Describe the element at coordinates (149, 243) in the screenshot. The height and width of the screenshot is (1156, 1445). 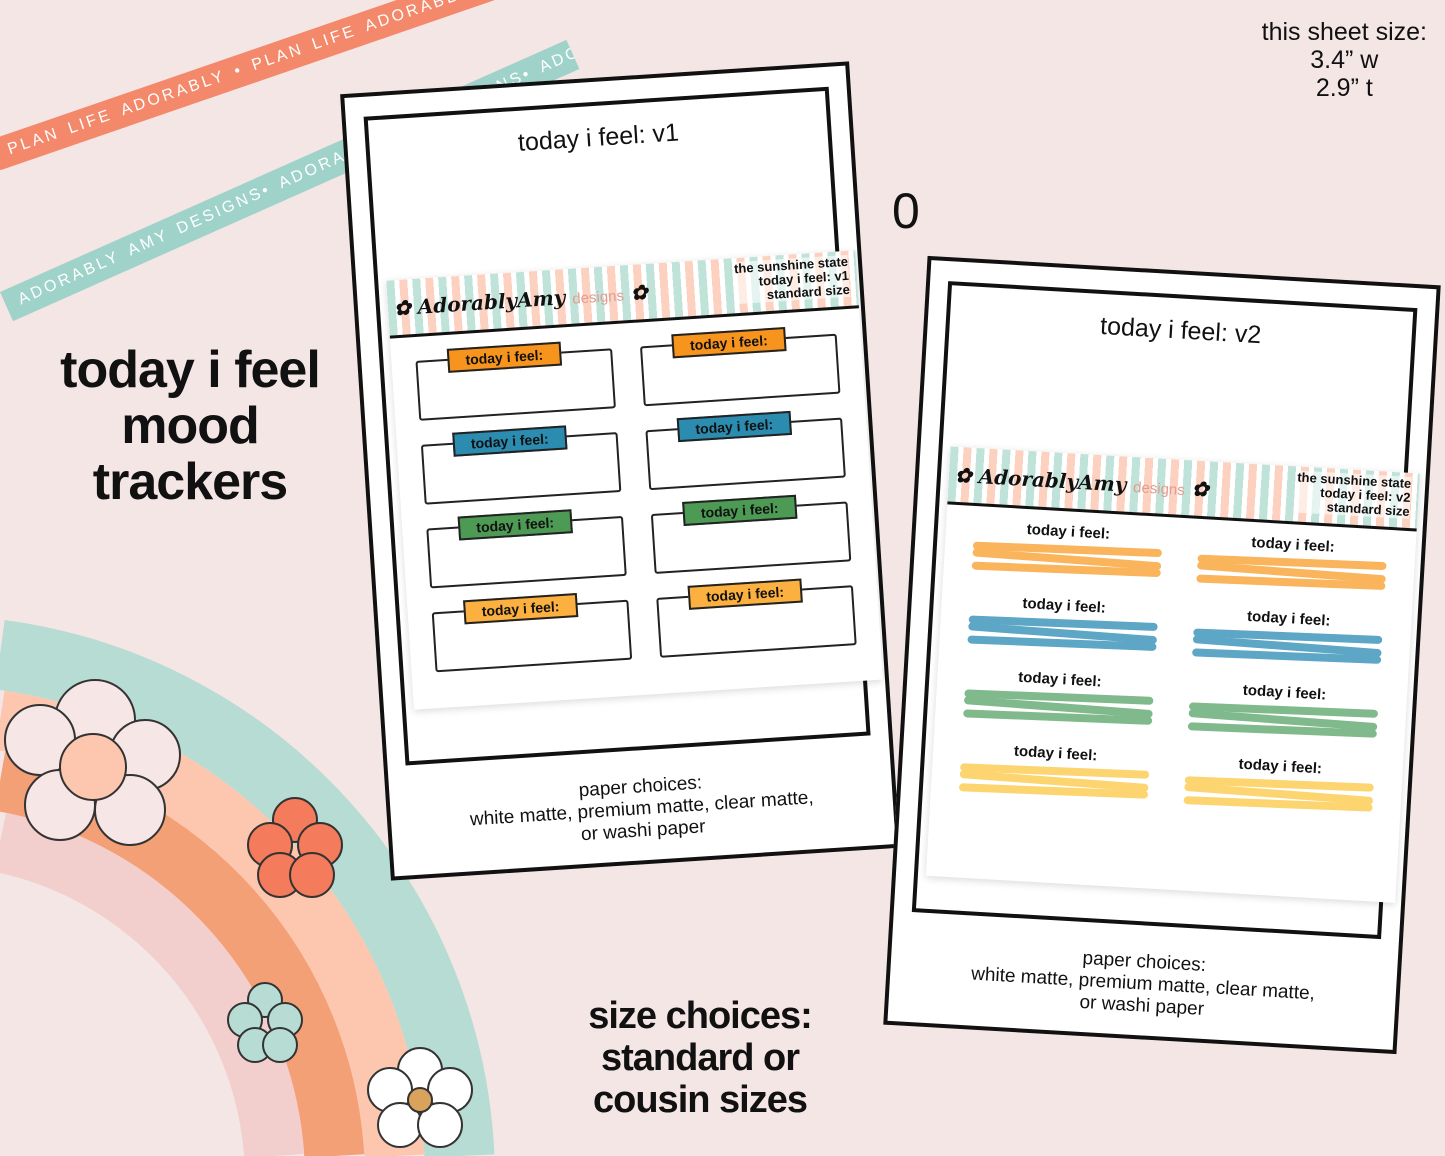
I see `ribbon-word: AMY` at that location.